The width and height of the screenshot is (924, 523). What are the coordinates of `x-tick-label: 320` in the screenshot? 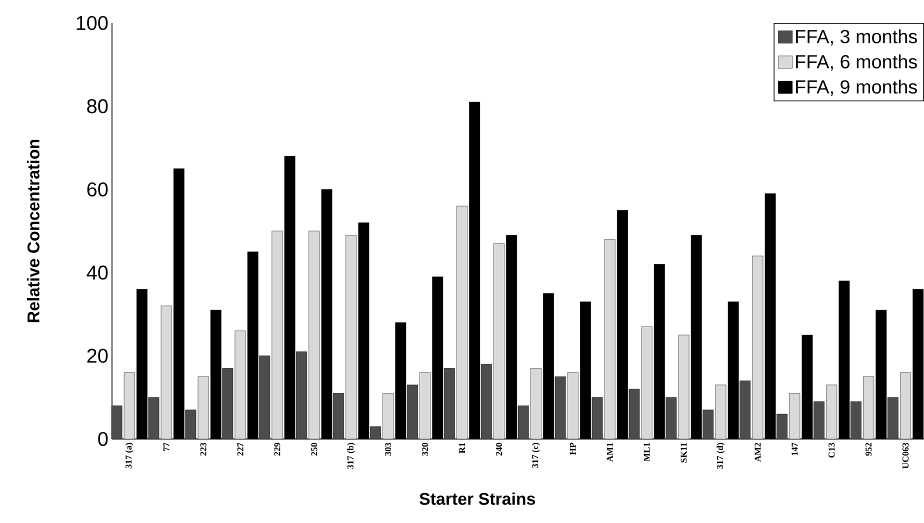 It's located at (425, 449).